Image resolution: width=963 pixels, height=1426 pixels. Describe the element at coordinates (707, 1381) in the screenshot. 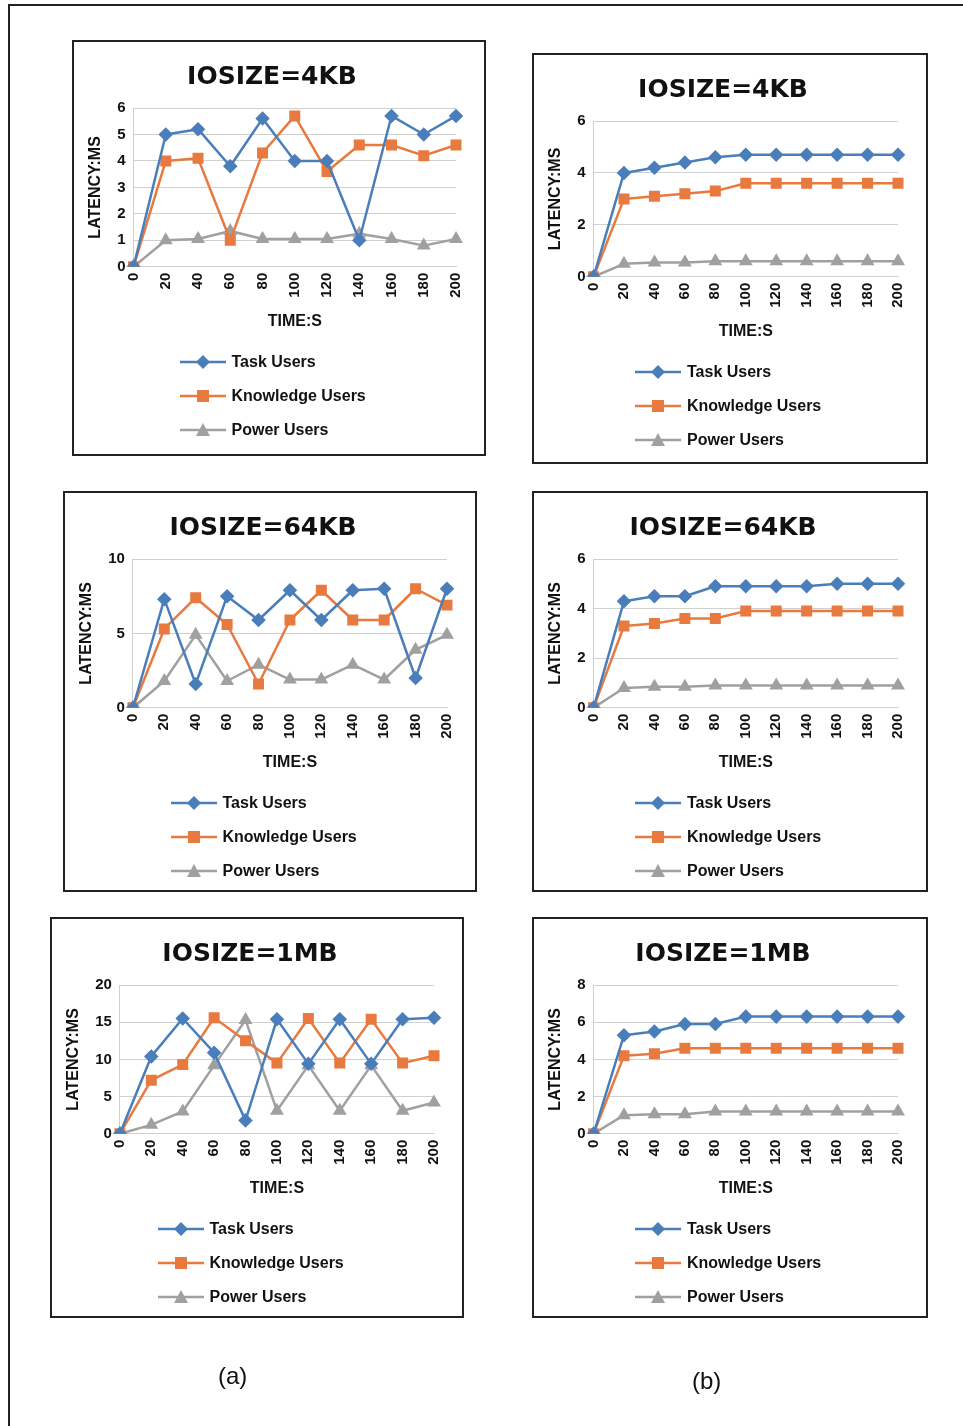

I see `text: (b)` at that location.